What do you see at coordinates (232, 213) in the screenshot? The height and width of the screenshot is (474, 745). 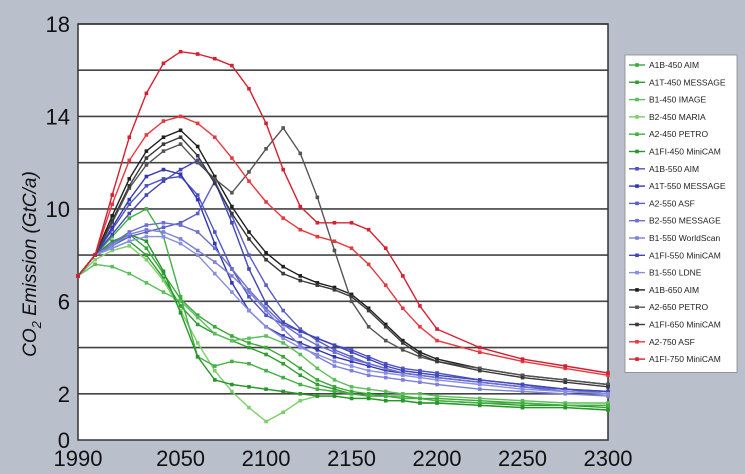 I see `point-a1fi-650-minicam-2080` at bounding box center [232, 213].